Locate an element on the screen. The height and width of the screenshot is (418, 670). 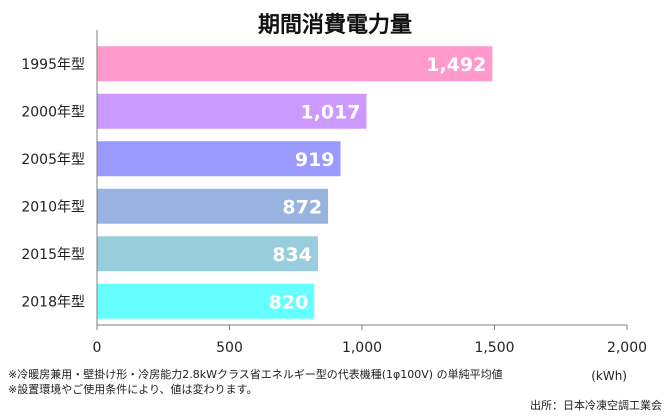
source-credit: 出所：日本冷凍空調工業会 is located at coordinates (596, 405).